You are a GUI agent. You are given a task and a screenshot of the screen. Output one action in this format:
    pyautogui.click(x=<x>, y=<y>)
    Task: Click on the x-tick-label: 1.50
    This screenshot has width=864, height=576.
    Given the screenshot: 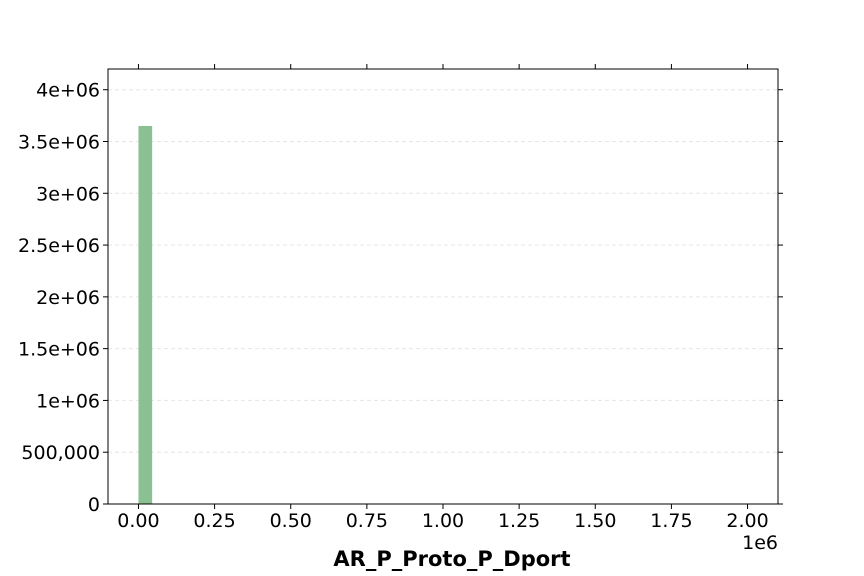 What is the action you would take?
    pyautogui.click(x=595, y=521)
    